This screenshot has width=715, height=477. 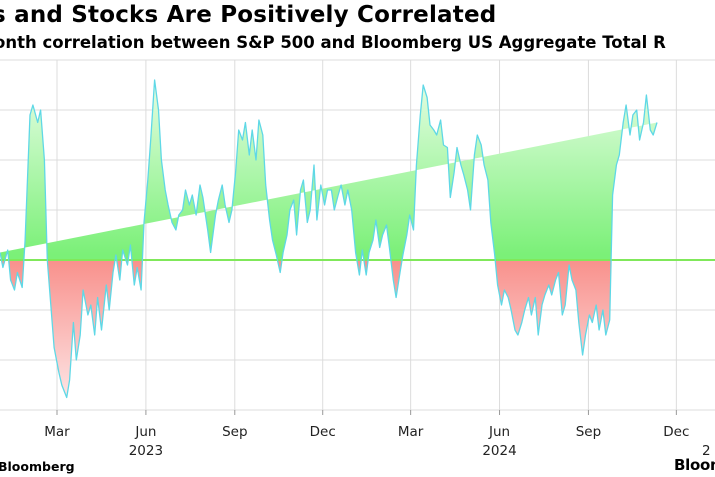 I want to click on year-label: 2024, so click(x=499, y=451).